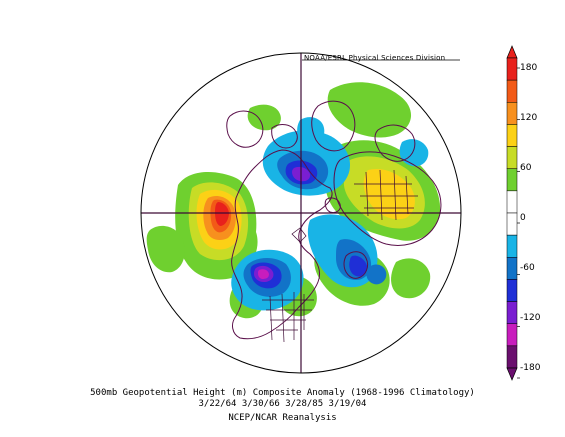 The width and height of the screenshot is (565, 437). What do you see at coordinates (411, 278) in the screenshot?
I see `positive-anomaly-east-edge` at bounding box center [411, 278].